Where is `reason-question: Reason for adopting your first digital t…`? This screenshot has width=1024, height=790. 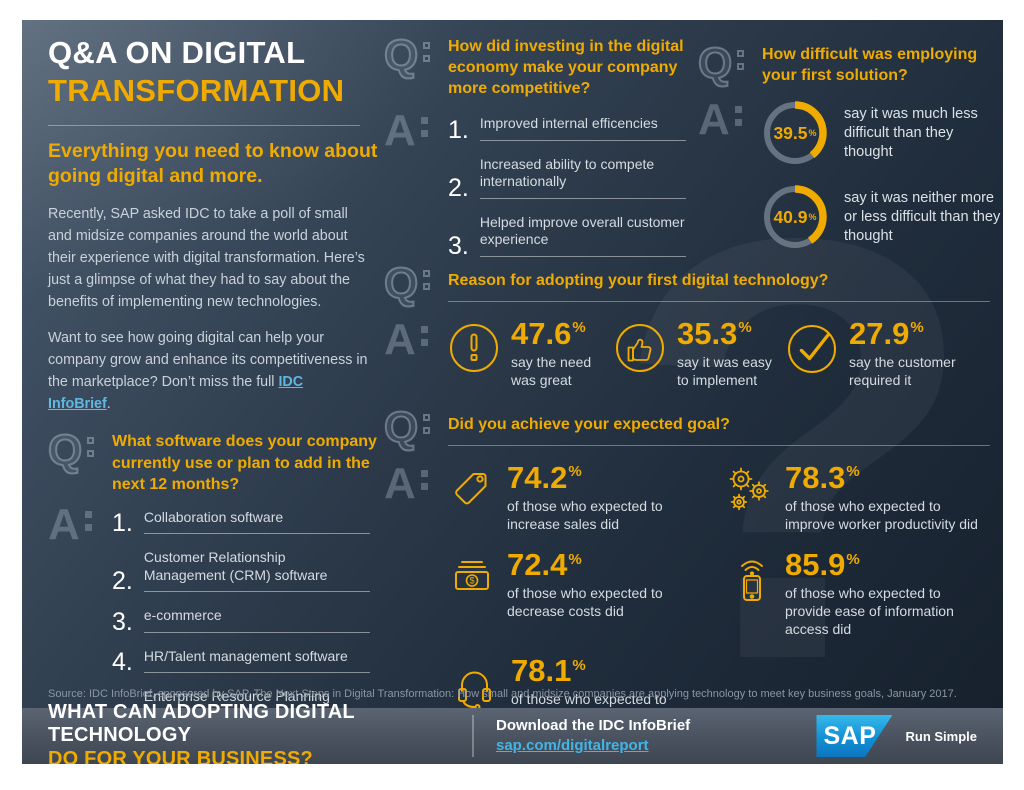
reason-question: Reason for adopting your first digital t… is located at coordinates (638, 280).